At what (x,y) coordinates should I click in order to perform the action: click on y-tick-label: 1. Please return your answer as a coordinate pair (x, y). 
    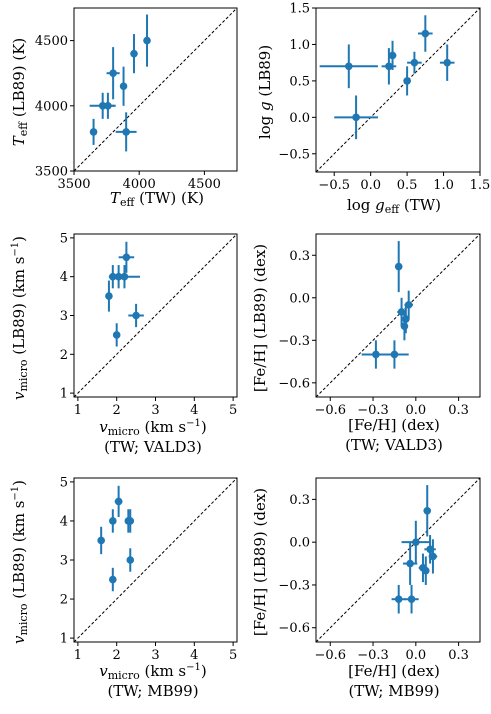
    Looking at the image, I should click on (64, 639).